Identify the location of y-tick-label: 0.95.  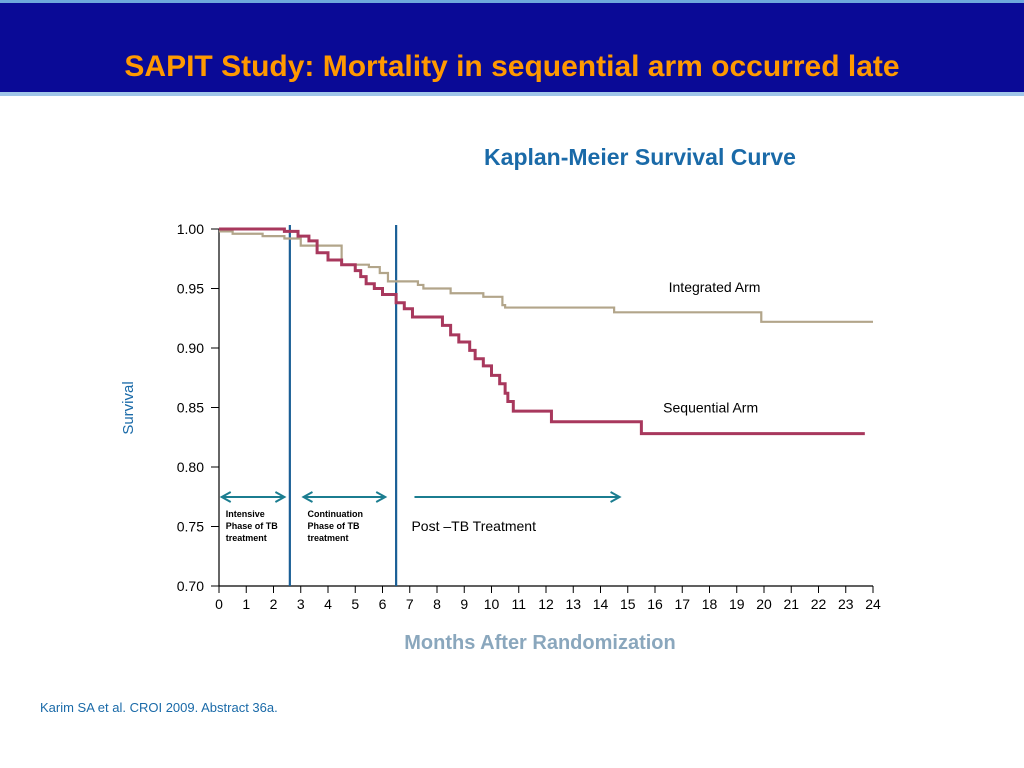
(190, 289).